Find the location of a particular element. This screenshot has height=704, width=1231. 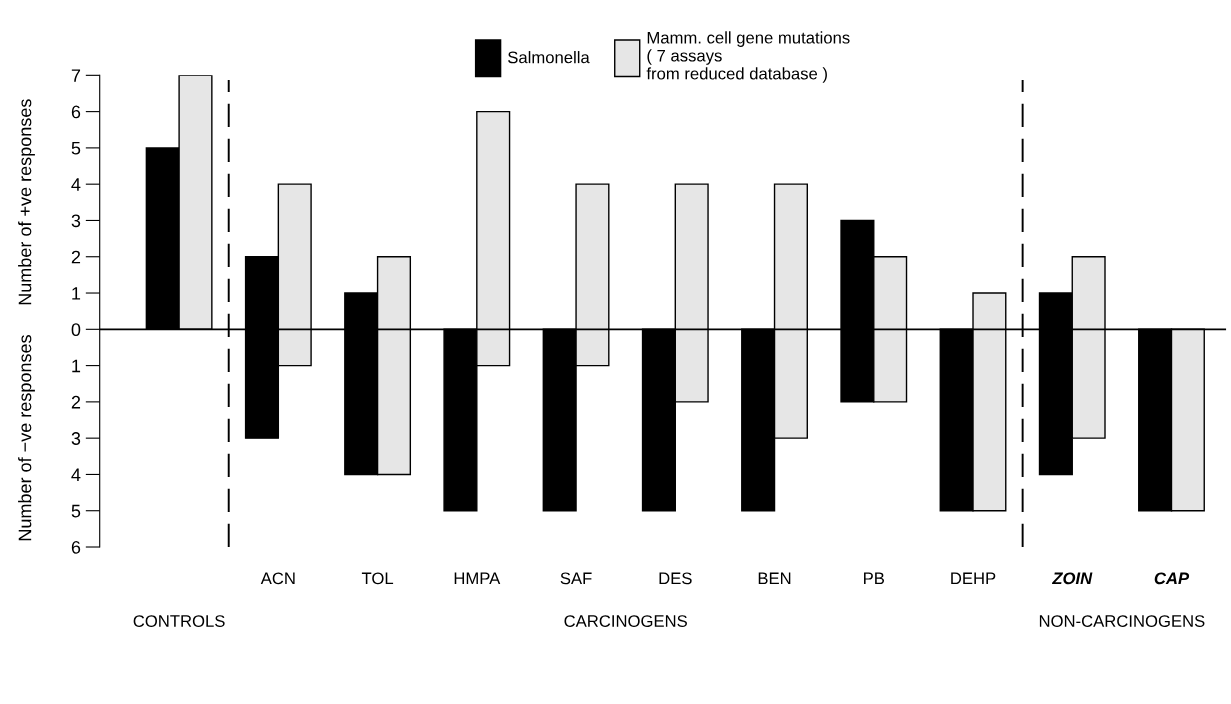

text: CARCINOGENS is located at coordinates (625, 621).